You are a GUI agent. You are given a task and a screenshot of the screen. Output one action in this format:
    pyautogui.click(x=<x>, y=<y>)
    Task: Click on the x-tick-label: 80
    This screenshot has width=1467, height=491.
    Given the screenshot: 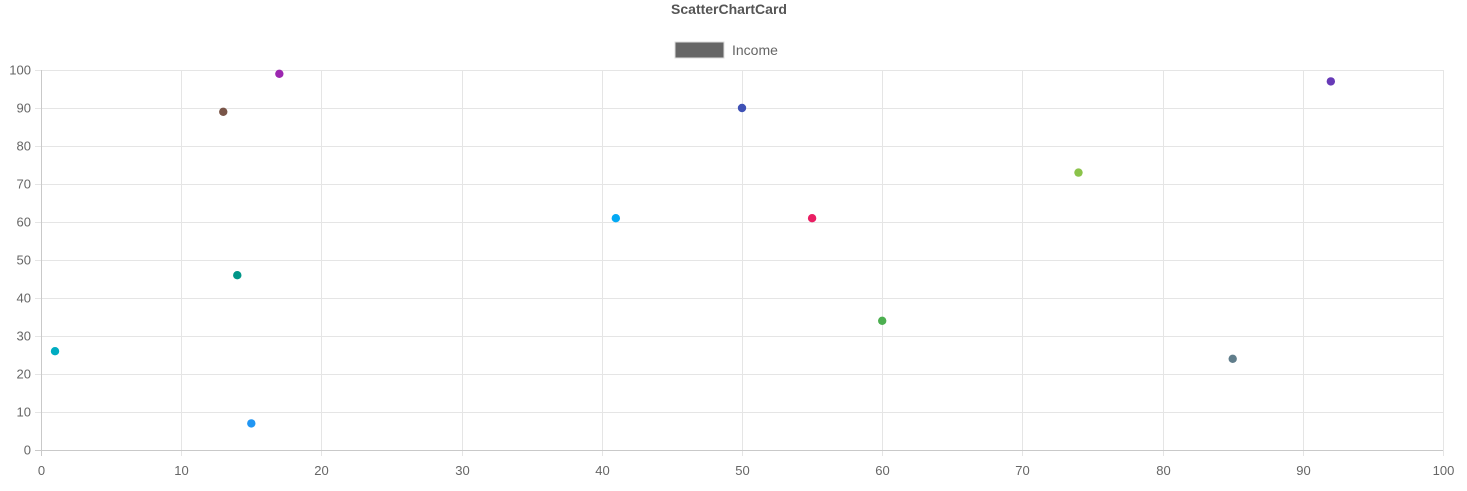 What is the action you would take?
    pyautogui.click(x=1163, y=470)
    